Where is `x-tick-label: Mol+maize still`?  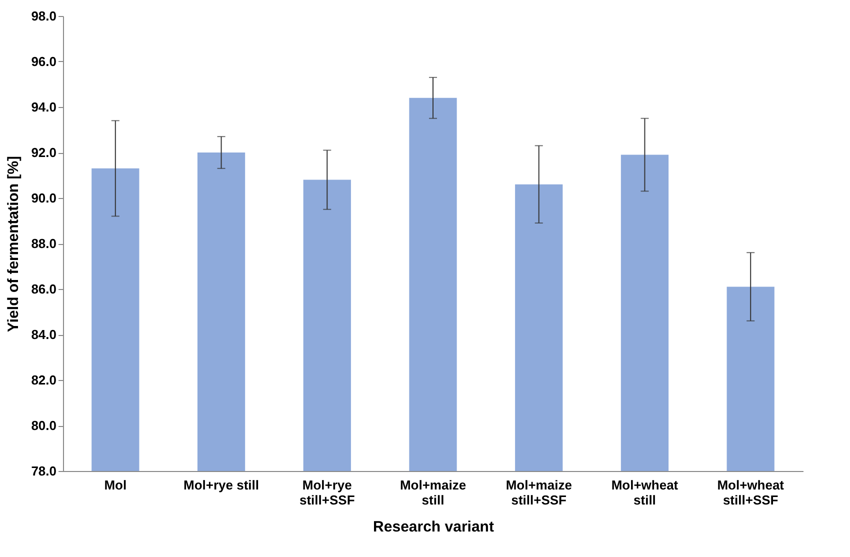 x-tick-label: Mol+maize still is located at coordinates (433, 493).